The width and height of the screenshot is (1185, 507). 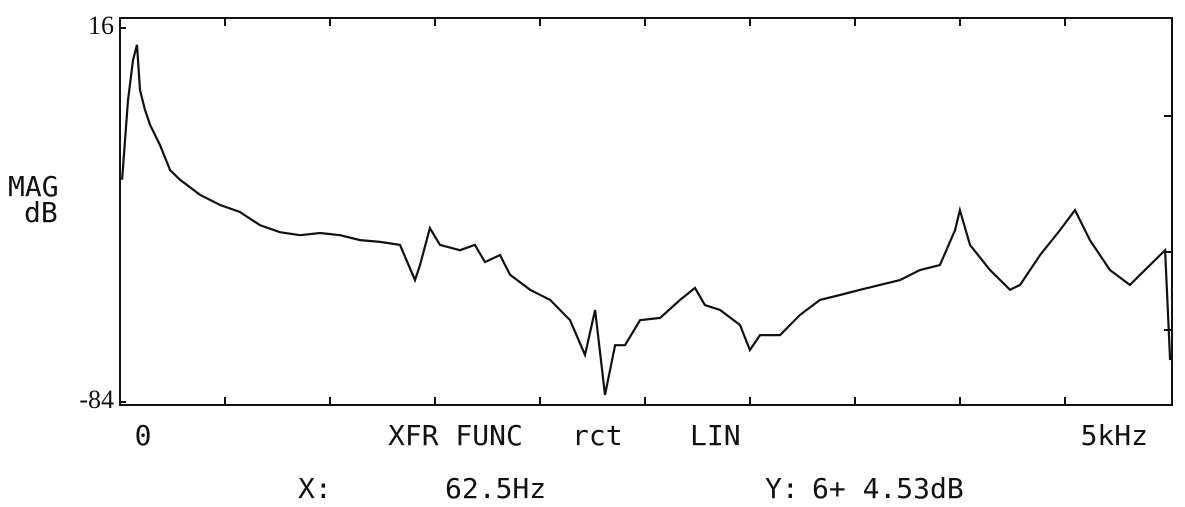 What do you see at coordinates (315, 488) in the screenshot?
I see `x-readout-prefix: X:` at bounding box center [315, 488].